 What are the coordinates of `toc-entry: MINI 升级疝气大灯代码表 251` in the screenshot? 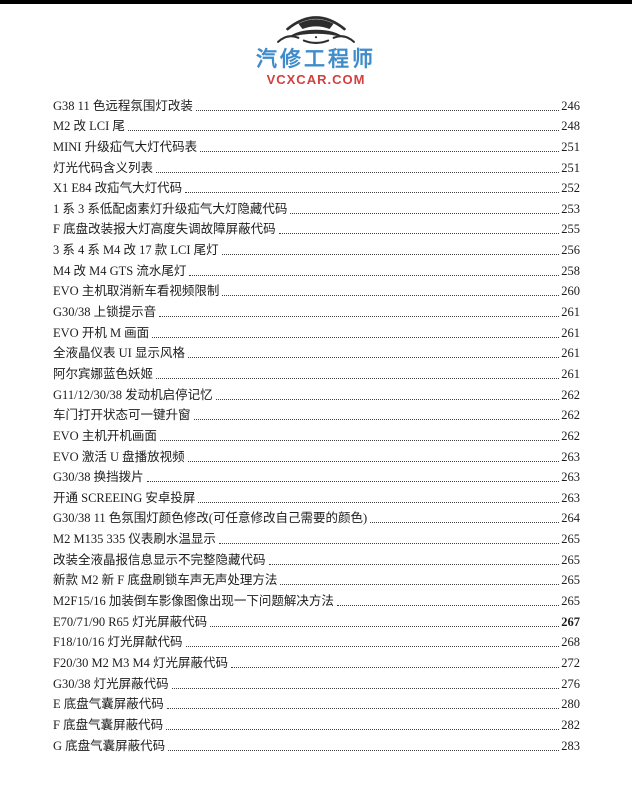 It's located at (316, 144).